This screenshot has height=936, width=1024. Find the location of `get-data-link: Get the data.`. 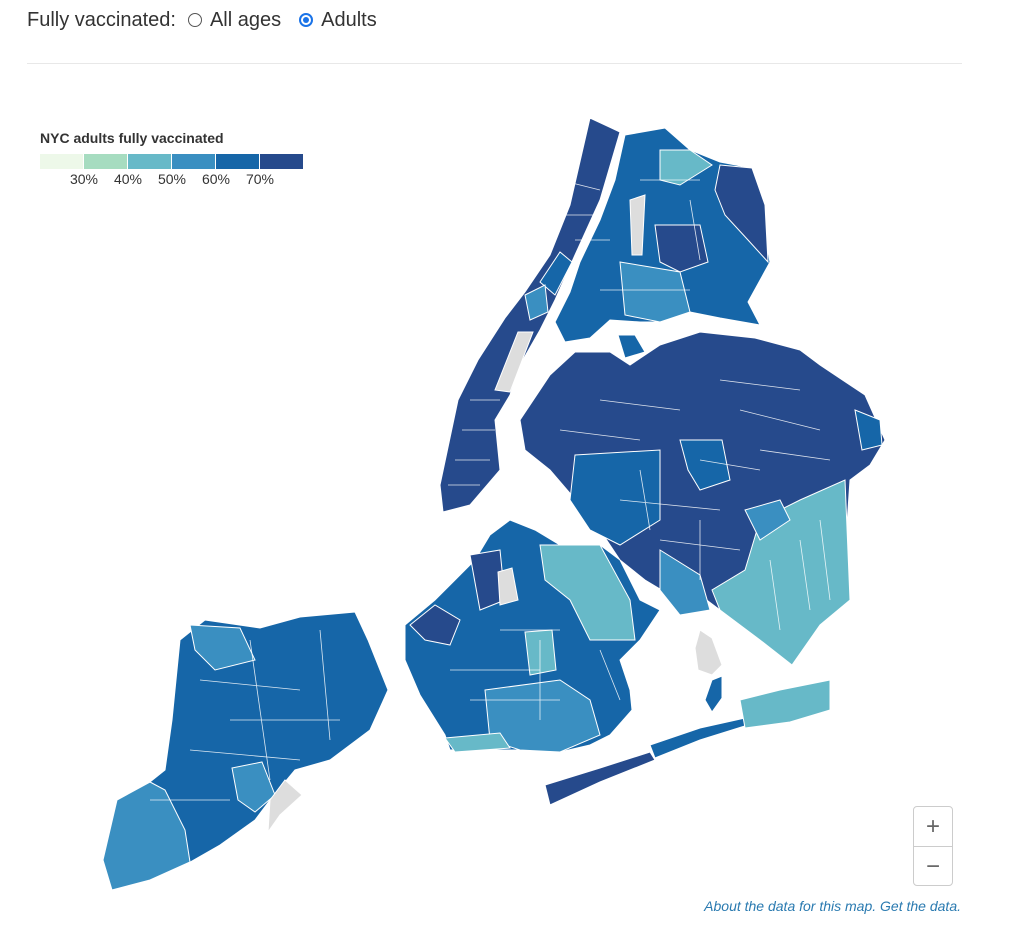

get-data-link: Get the data. is located at coordinates (920, 906).